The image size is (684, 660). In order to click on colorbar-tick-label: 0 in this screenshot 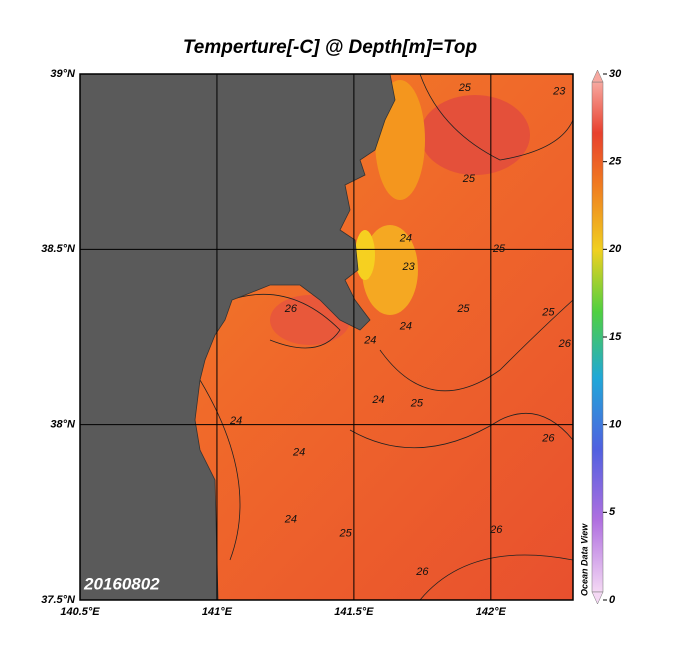, I will do `click(612, 600)`.